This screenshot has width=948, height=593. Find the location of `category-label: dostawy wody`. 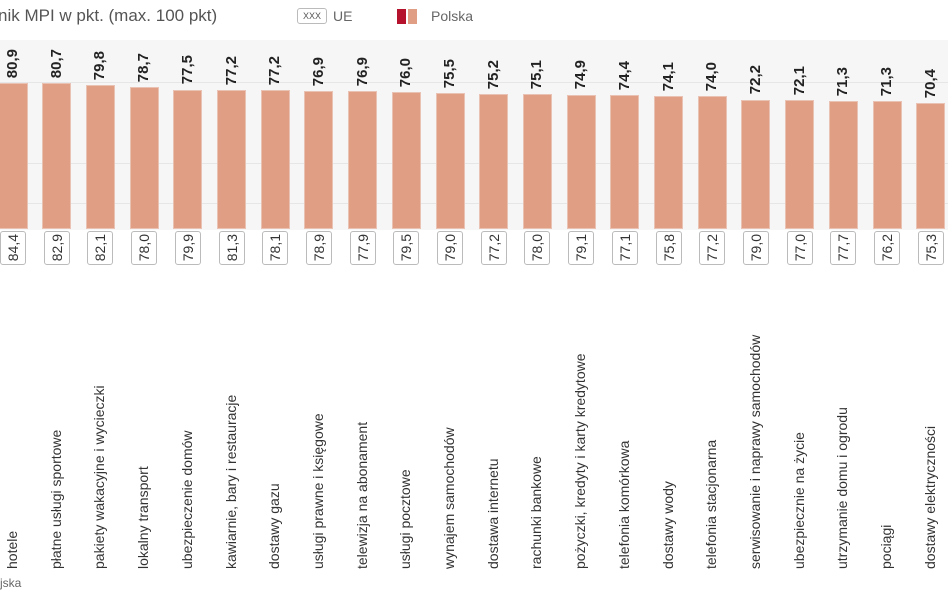

category-label: dostawy wody is located at coordinates (667, 525).